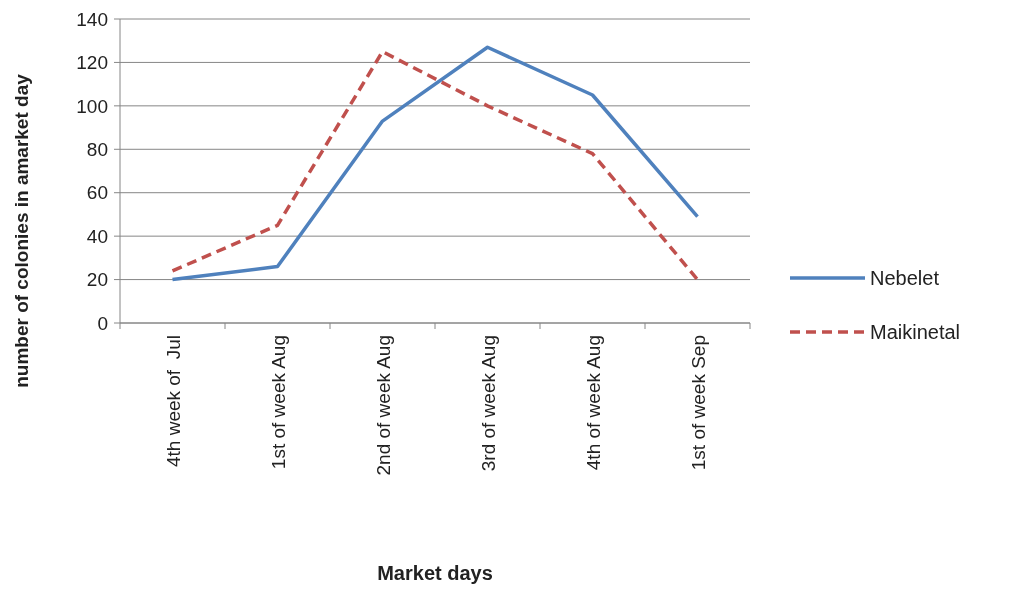  I want to click on y-tick-label: 40, so click(97, 236).